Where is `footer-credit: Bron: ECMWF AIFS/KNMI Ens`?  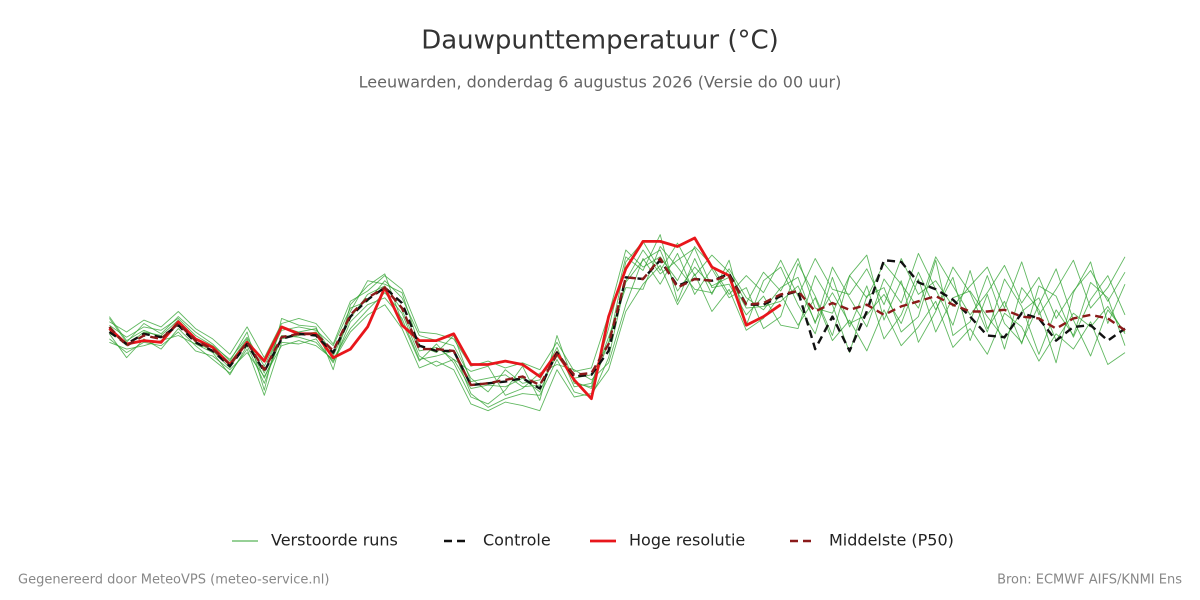 footer-credit: Bron: ECMWF AIFS/KNMI Ens is located at coordinates (1089, 580).